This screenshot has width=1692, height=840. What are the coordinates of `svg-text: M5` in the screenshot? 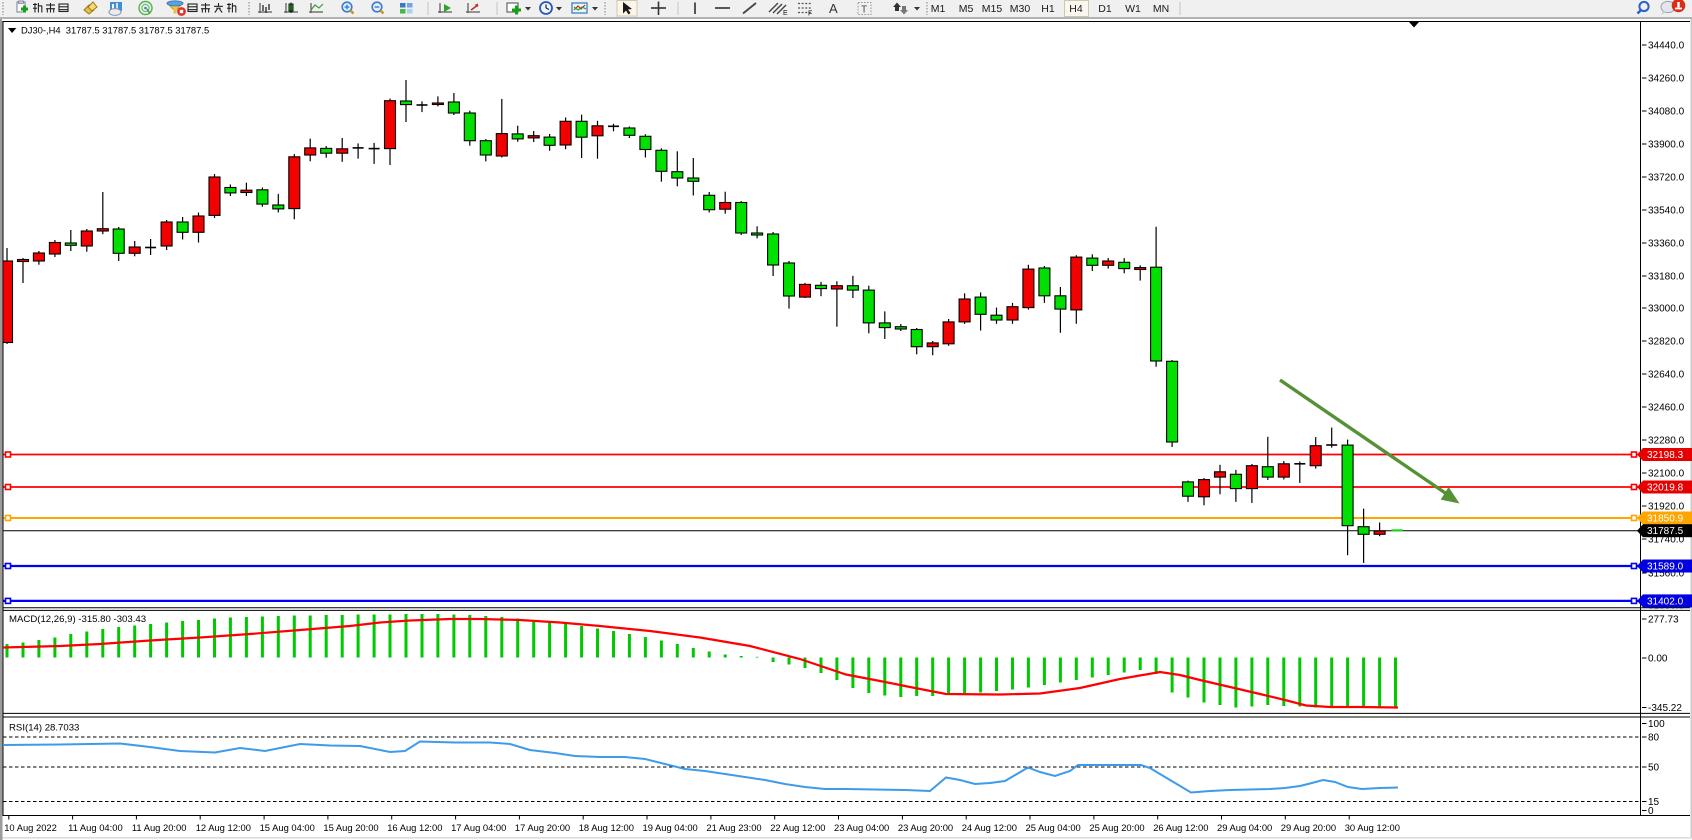 It's located at (966, 9).